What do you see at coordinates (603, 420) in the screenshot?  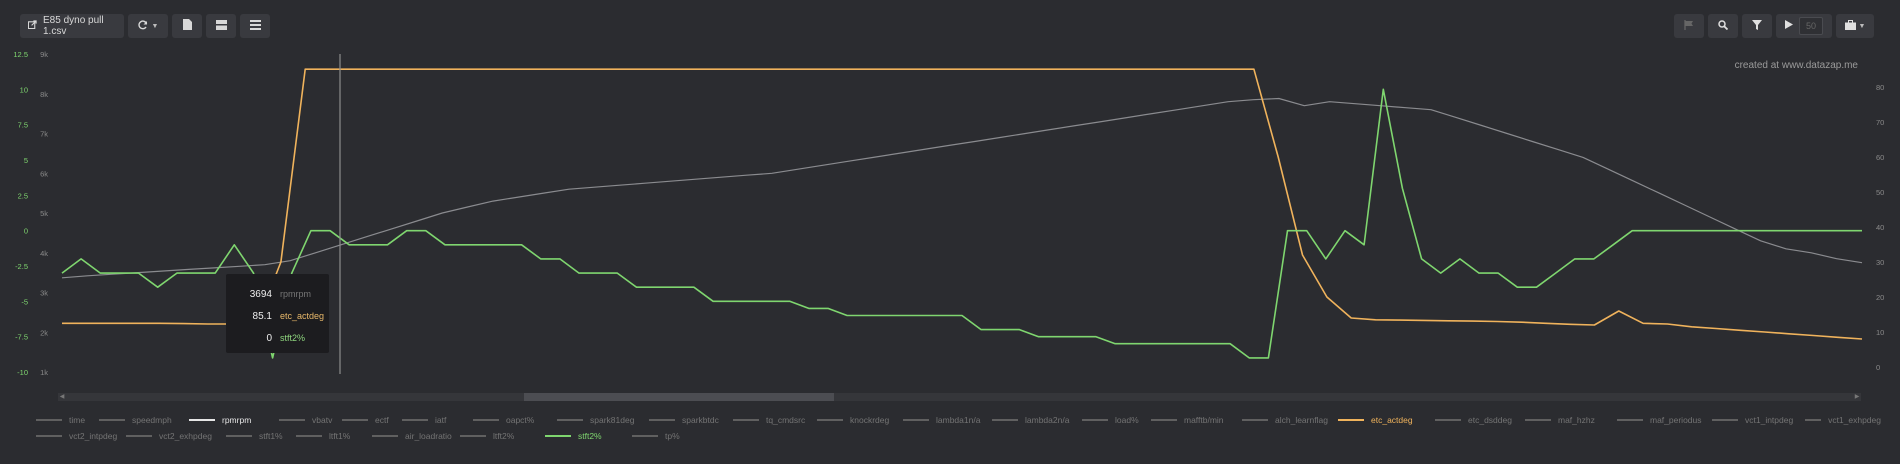 I see `legend-item: spark81deg` at bounding box center [603, 420].